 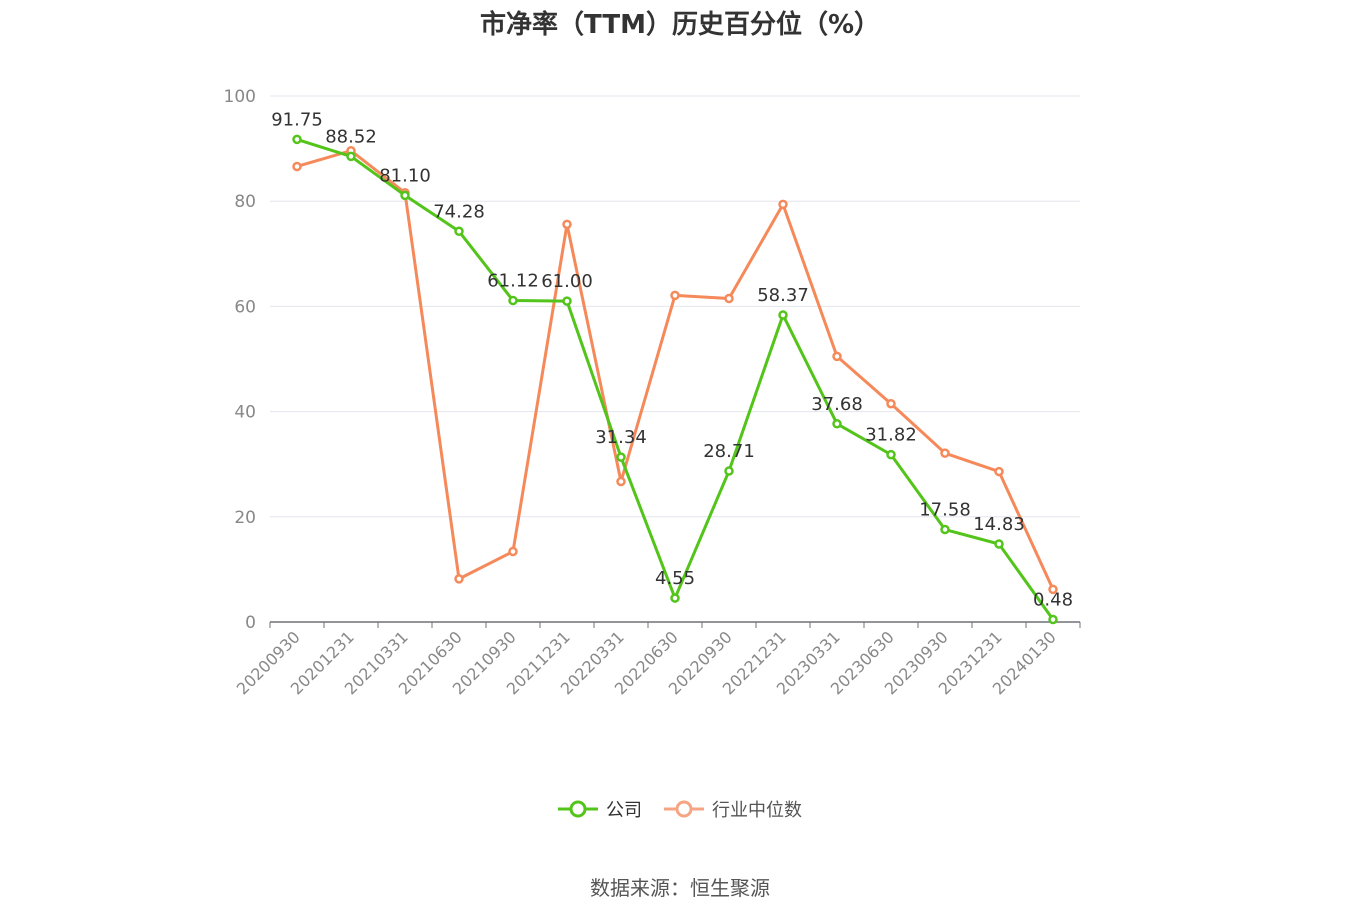 I want to click on company-data-label: 31.82, so click(x=891, y=435).